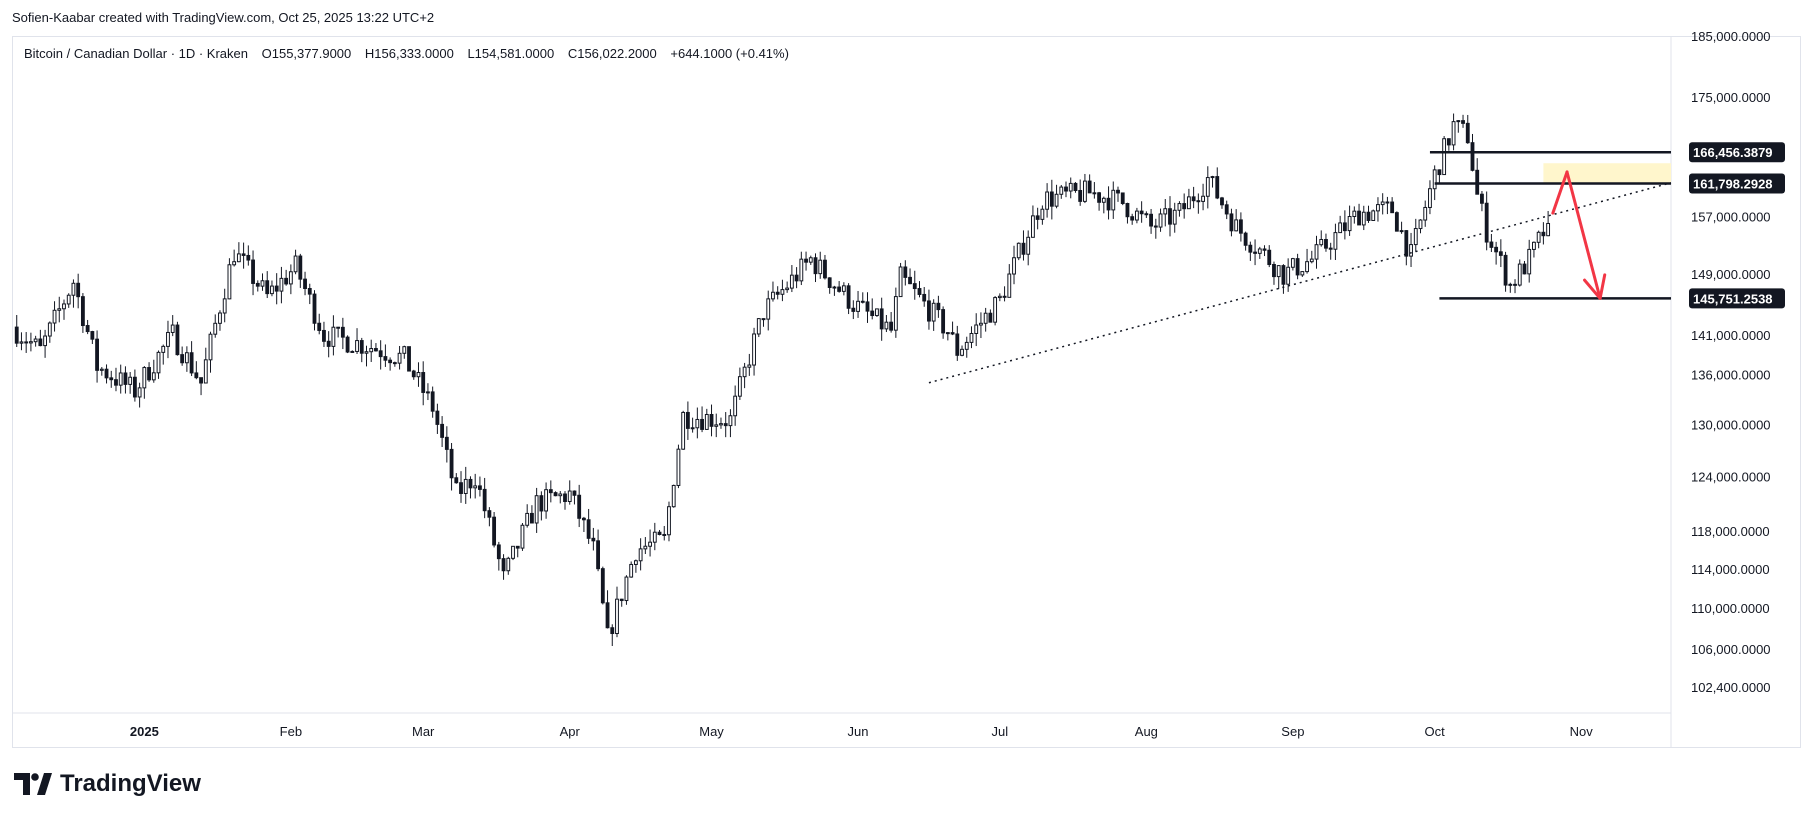 This screenshot has height=824, width=1814. Describe the element at coordinates (1731, 649) in the screenshot. I see `price-tick-label: 106,000.0000` at that location.